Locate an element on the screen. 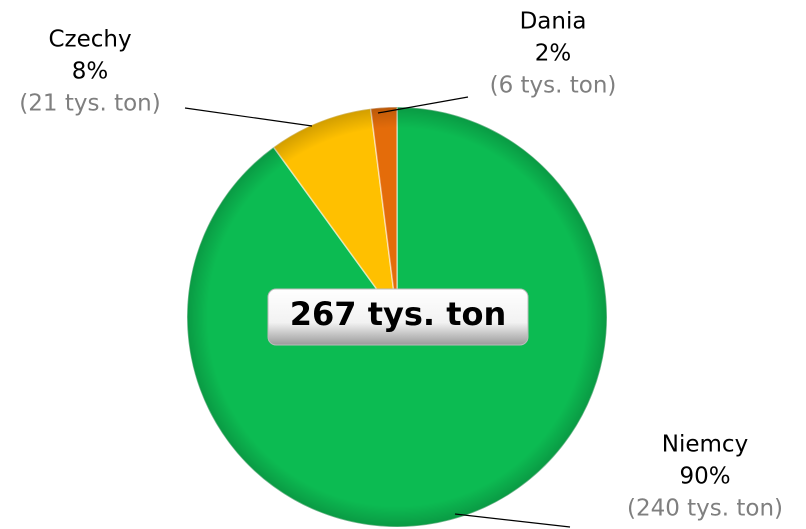 Image resolution: width=806 pixels, height=529 pixels. value-label: 90% is located at coordinates (704, 477).